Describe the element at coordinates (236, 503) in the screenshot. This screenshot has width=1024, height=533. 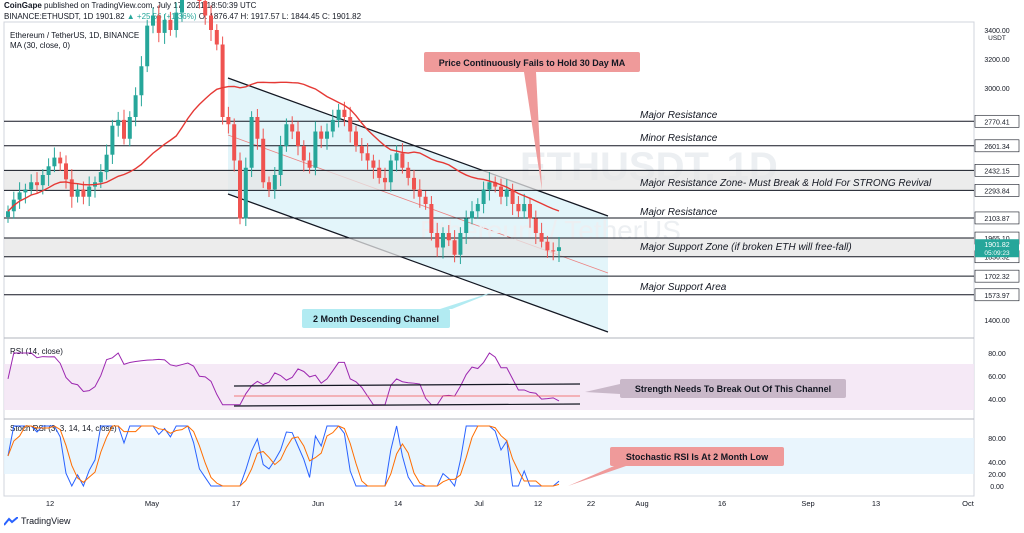
I see `time-tick-2: 17` at that location.